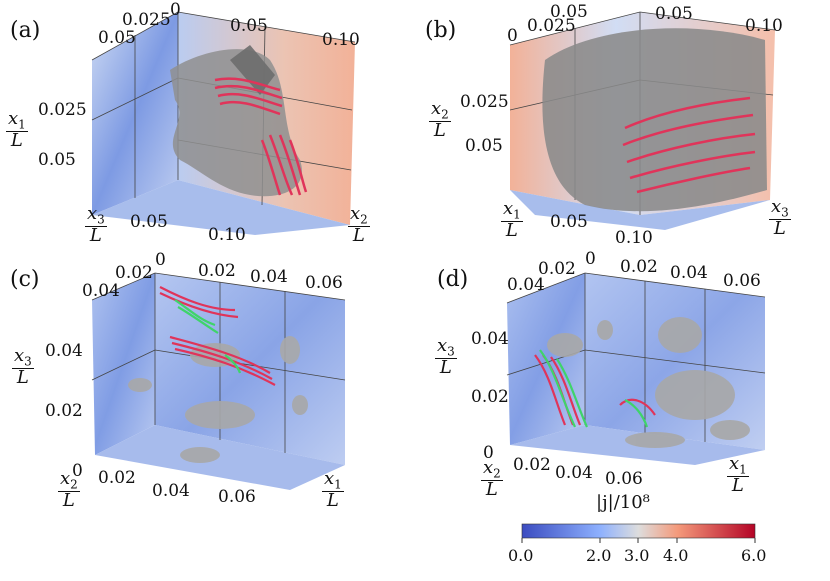 This screenshot has width=830, height=581. Describe the element at coordinates (440, 120) in the screenshot. I see `axis-label-left: x2 L` at that location.